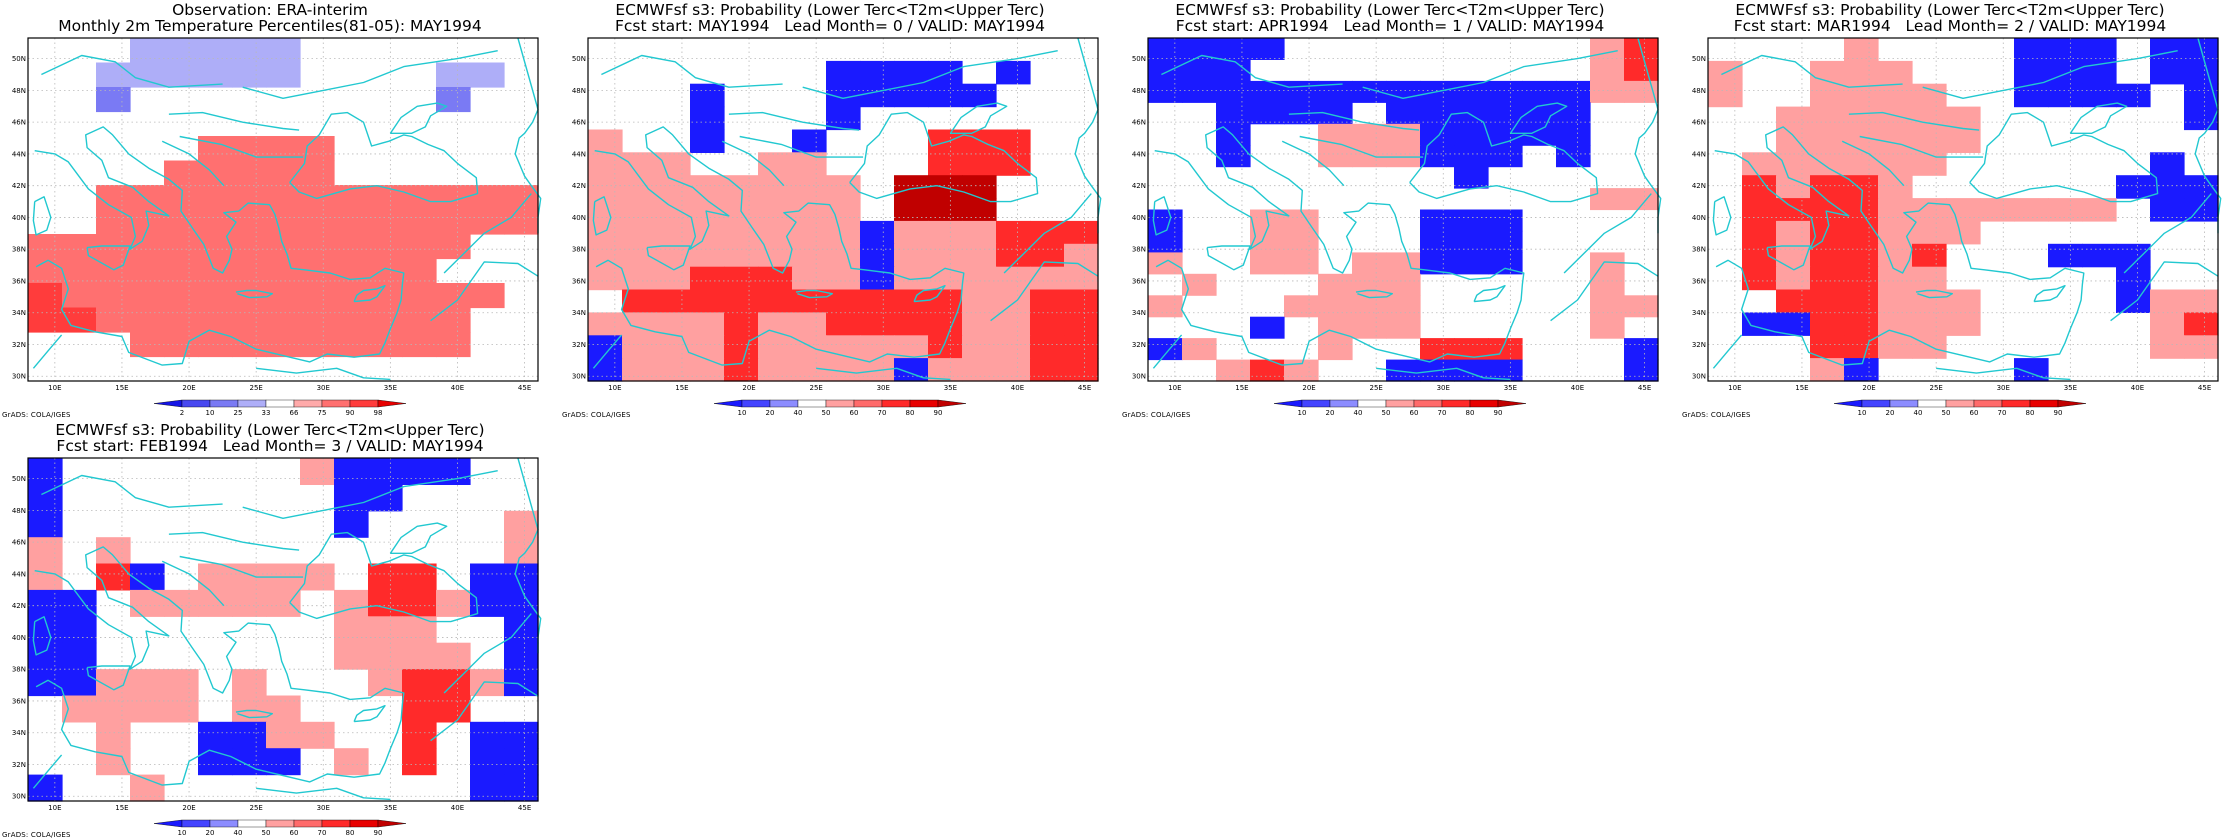 Image resolution: width=2240 pixels, height=840 pixels. I want to click on probability-cells, so click(1963, 210).